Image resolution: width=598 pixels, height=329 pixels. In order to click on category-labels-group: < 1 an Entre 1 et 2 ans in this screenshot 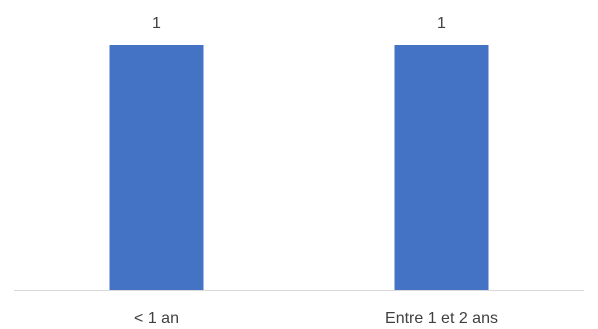, I will do `click(316, 318)`.